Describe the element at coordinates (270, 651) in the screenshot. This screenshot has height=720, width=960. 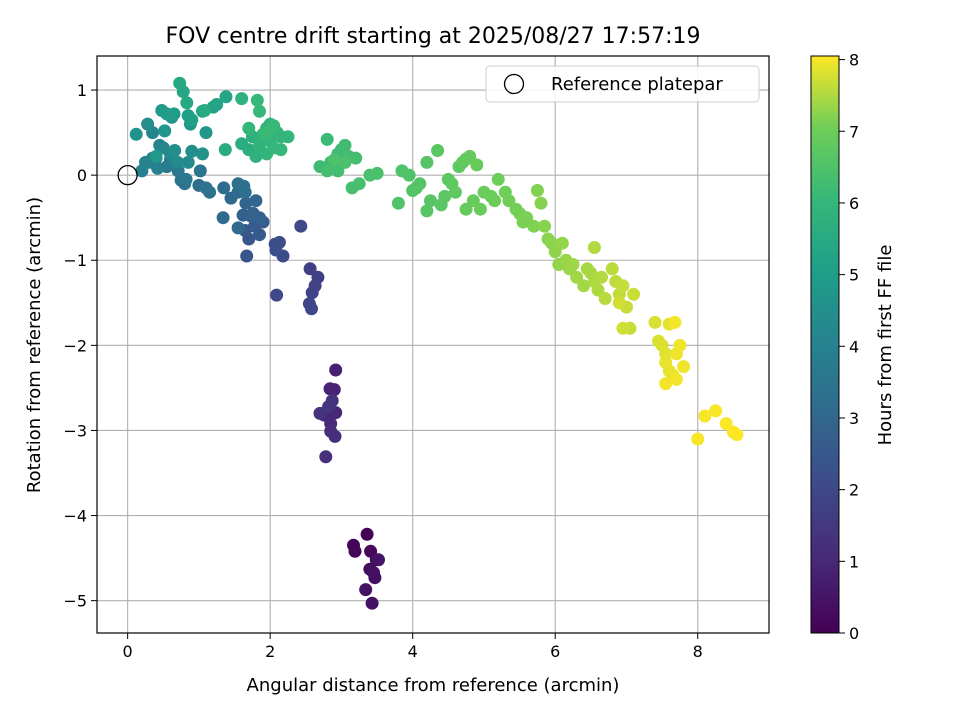
I see `x-tick-label: 2` at that location.